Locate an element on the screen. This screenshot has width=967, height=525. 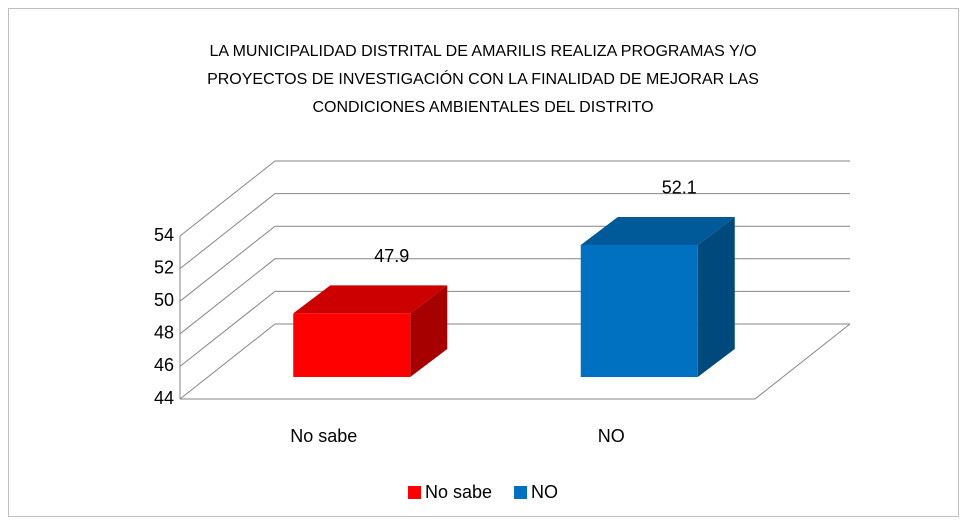
y-tick-label: 46 is located at coordinates (164, 365).